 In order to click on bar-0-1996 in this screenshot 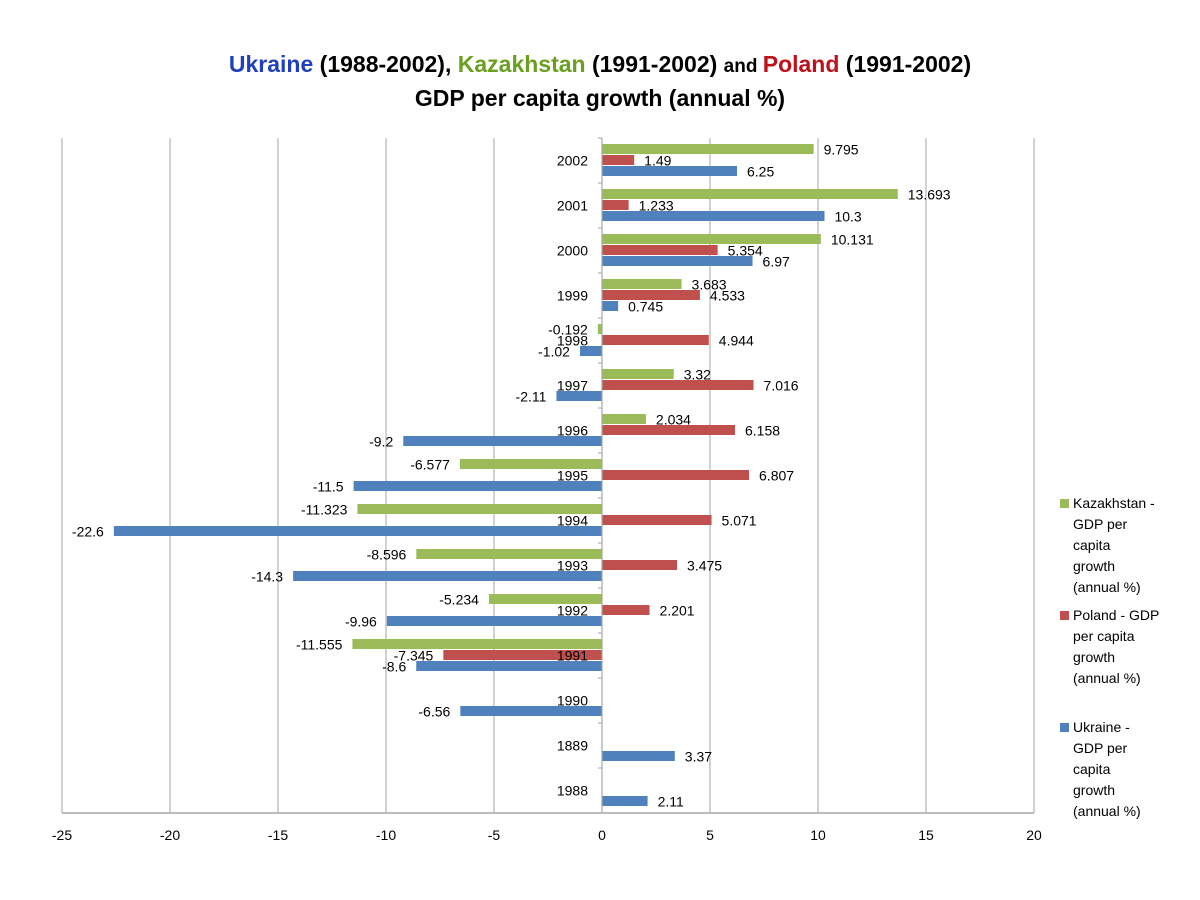, I will do `click(502, 441)`.